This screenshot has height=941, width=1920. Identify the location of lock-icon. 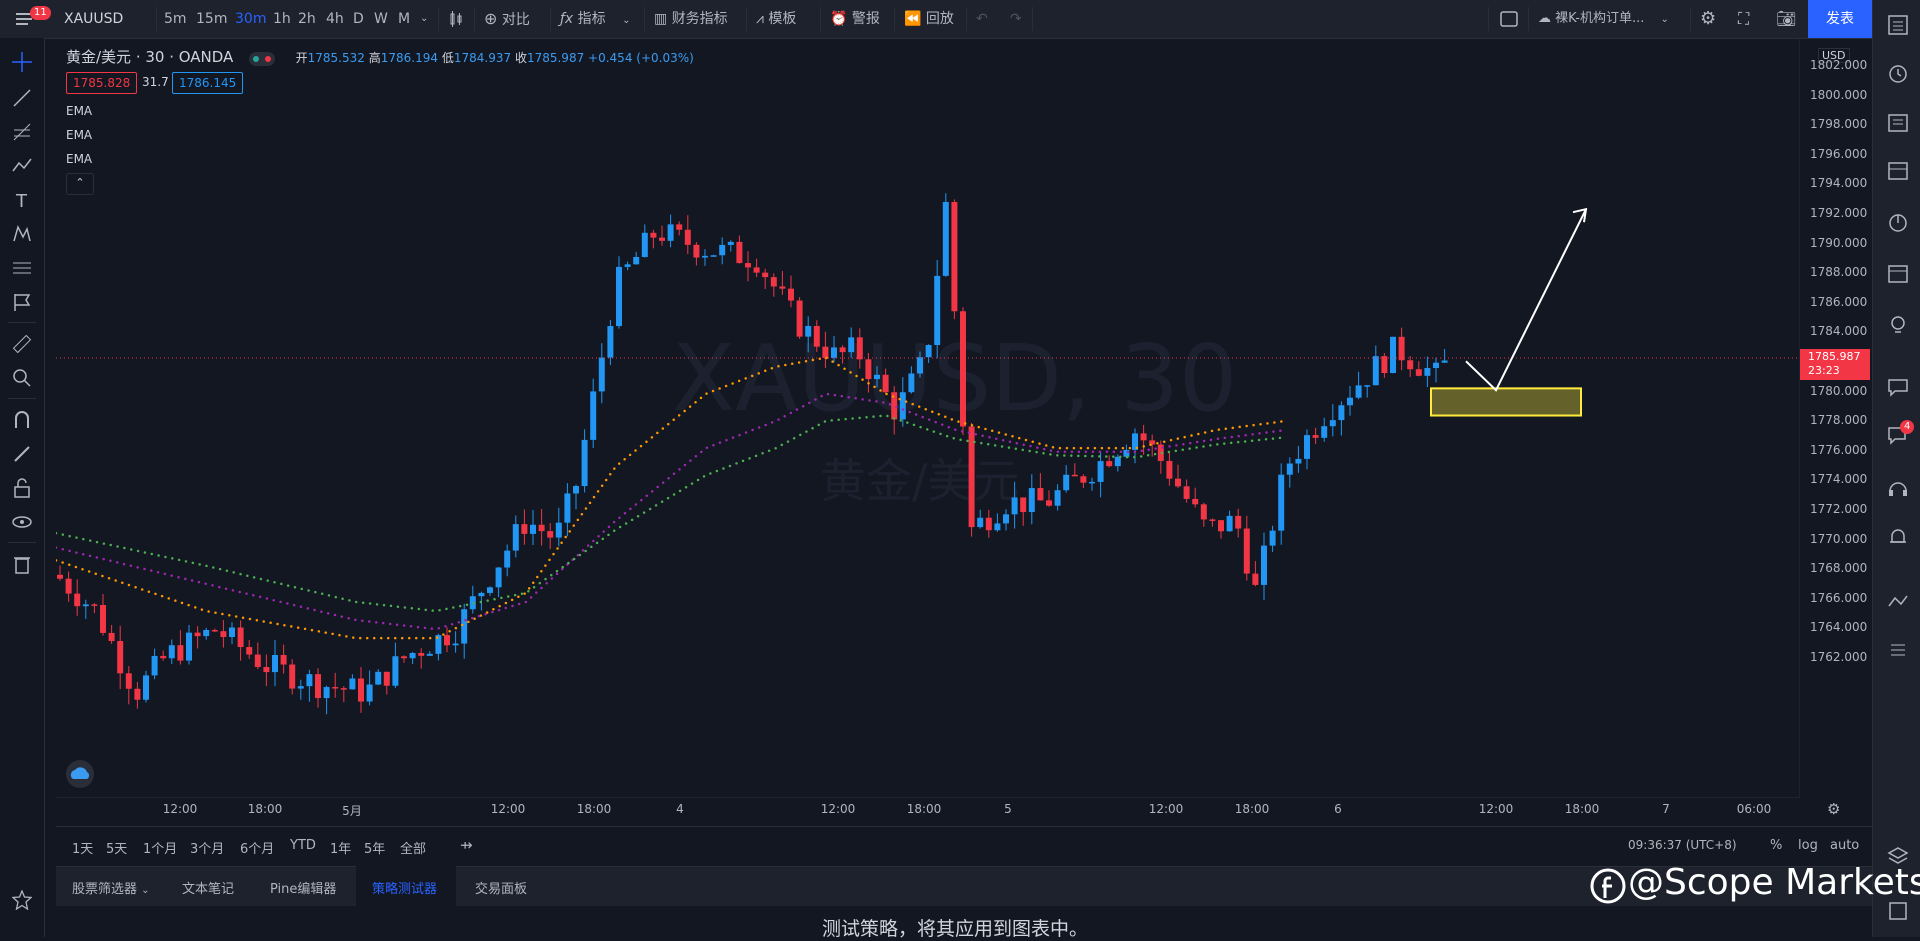
(22, 488).